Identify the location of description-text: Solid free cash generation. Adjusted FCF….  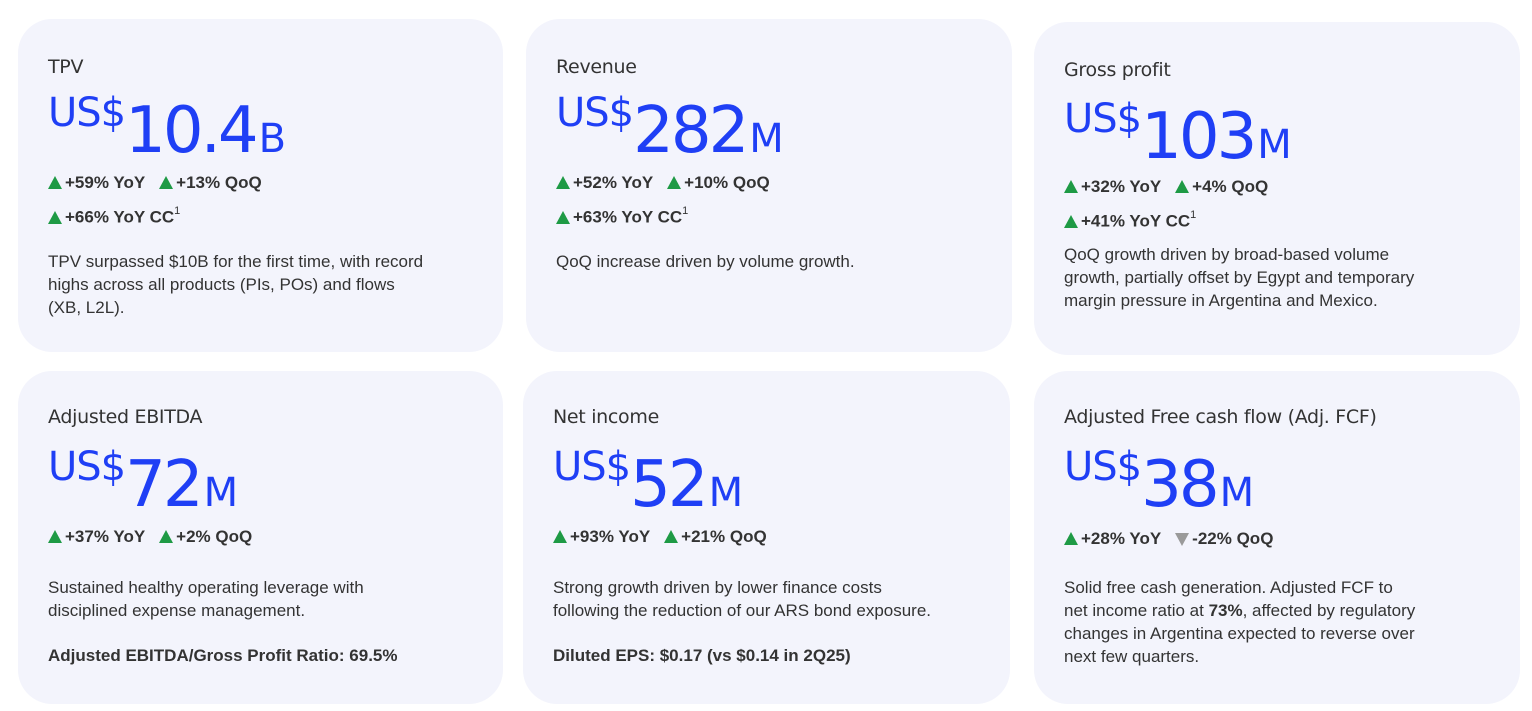
(1228, 587).